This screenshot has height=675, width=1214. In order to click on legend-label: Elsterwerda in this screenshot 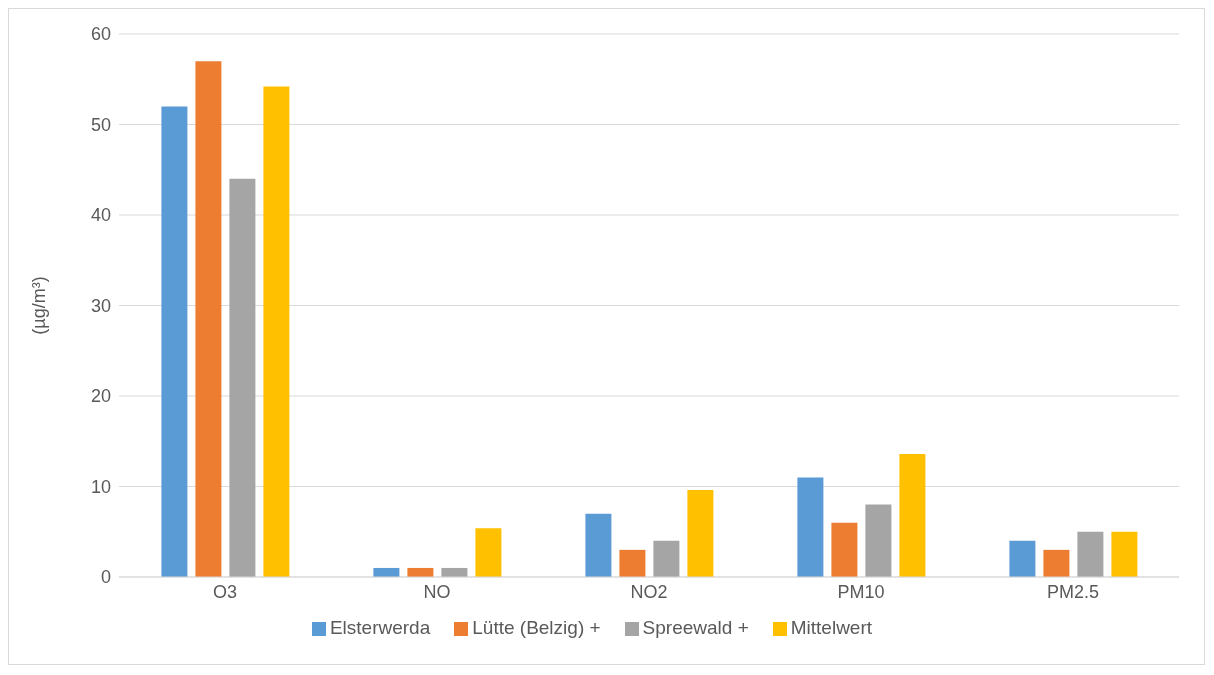, I will do `click(380, 627)`.